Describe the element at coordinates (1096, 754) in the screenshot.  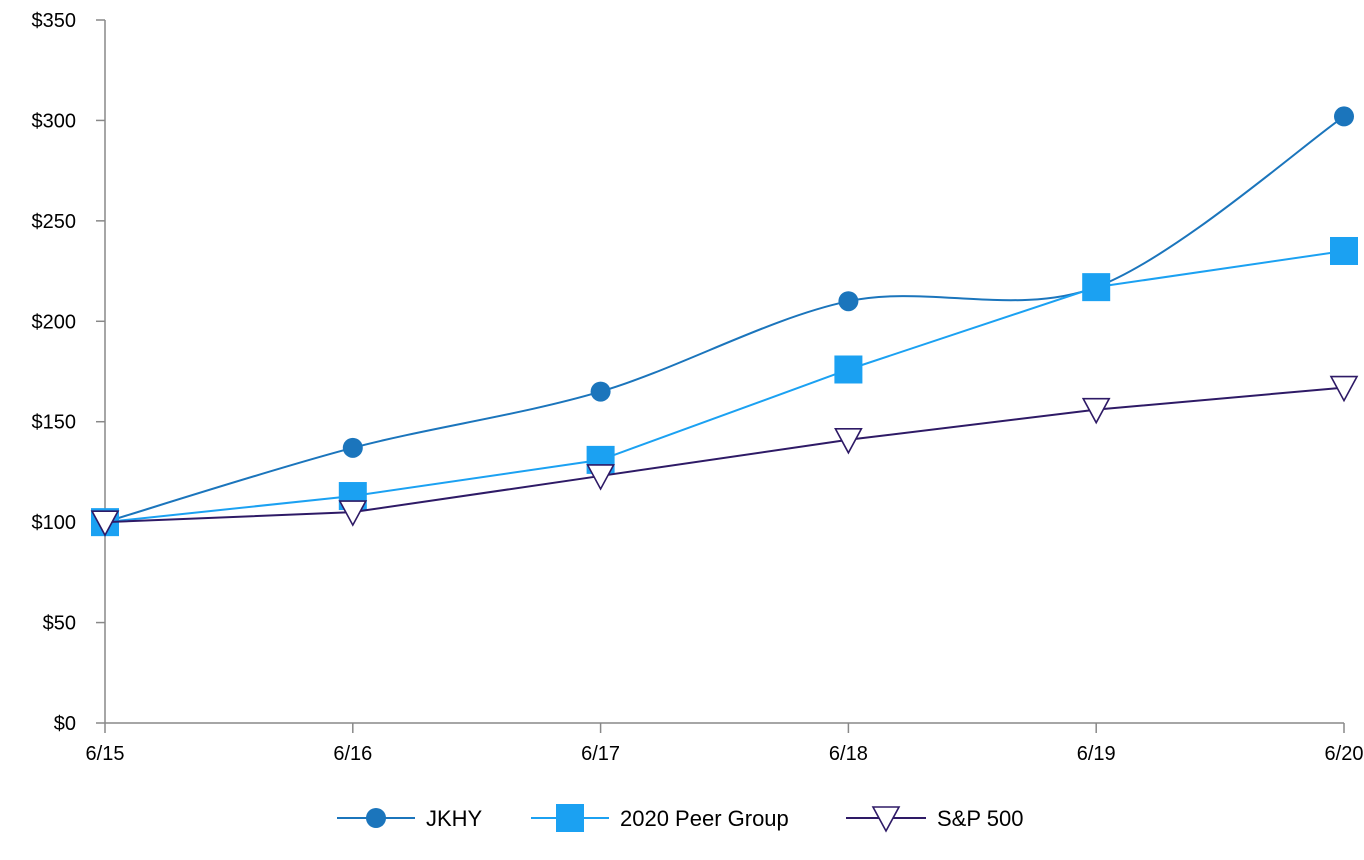
I see `x-tick-label: 6/19` at that location.